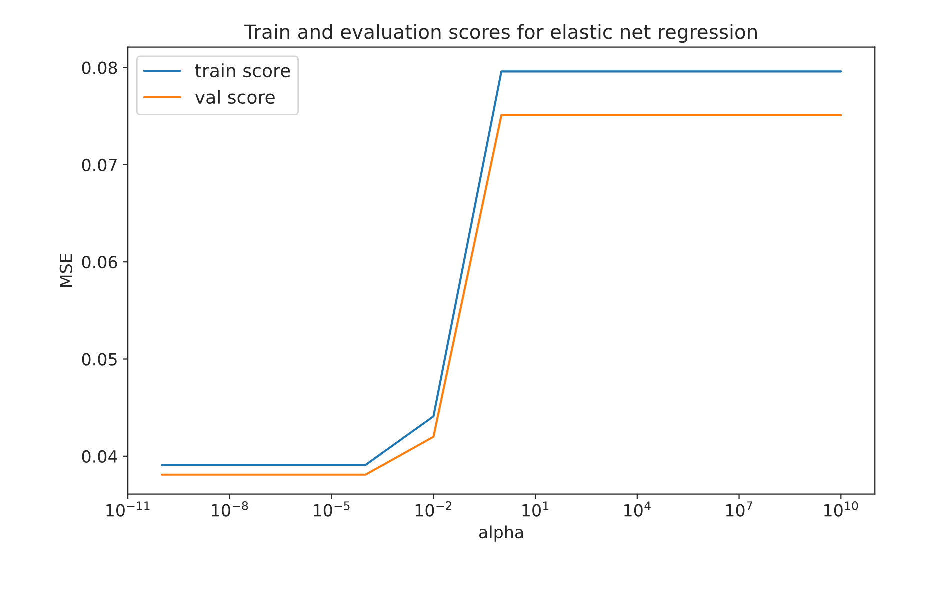 The image size is (928, 592). Describe the element at coordinates (66, 270) in the screenshot. I see `y-axis-title: MSE` at that location.